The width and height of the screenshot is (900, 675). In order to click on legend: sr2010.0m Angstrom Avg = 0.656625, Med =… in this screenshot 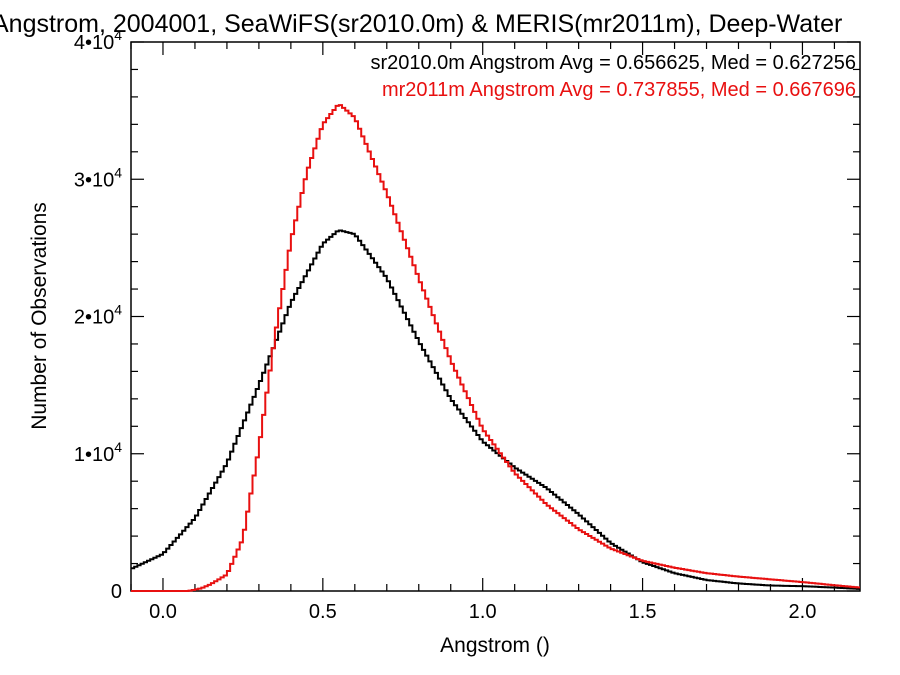, I will do `click(613, 76)`.